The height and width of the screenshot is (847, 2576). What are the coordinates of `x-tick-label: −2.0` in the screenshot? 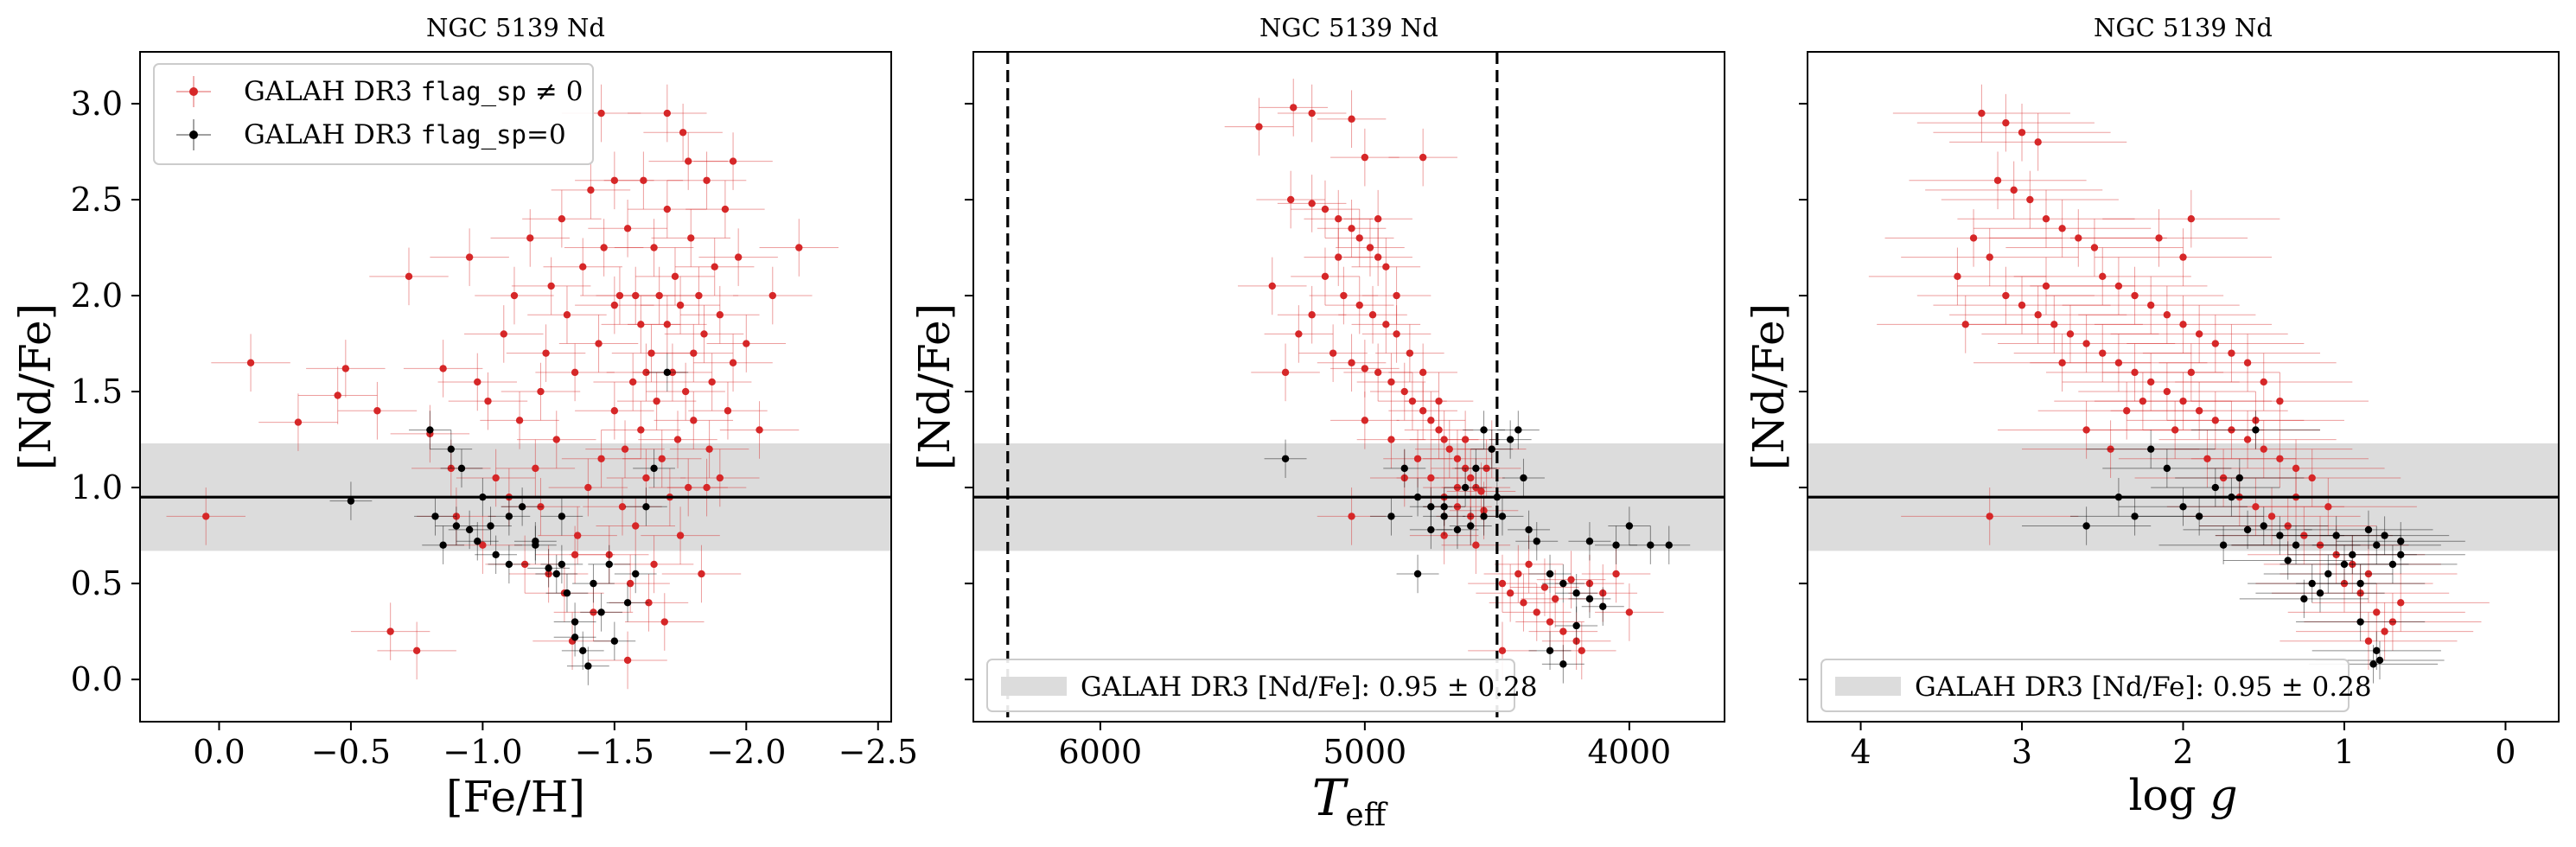 It's located at (746, 752).